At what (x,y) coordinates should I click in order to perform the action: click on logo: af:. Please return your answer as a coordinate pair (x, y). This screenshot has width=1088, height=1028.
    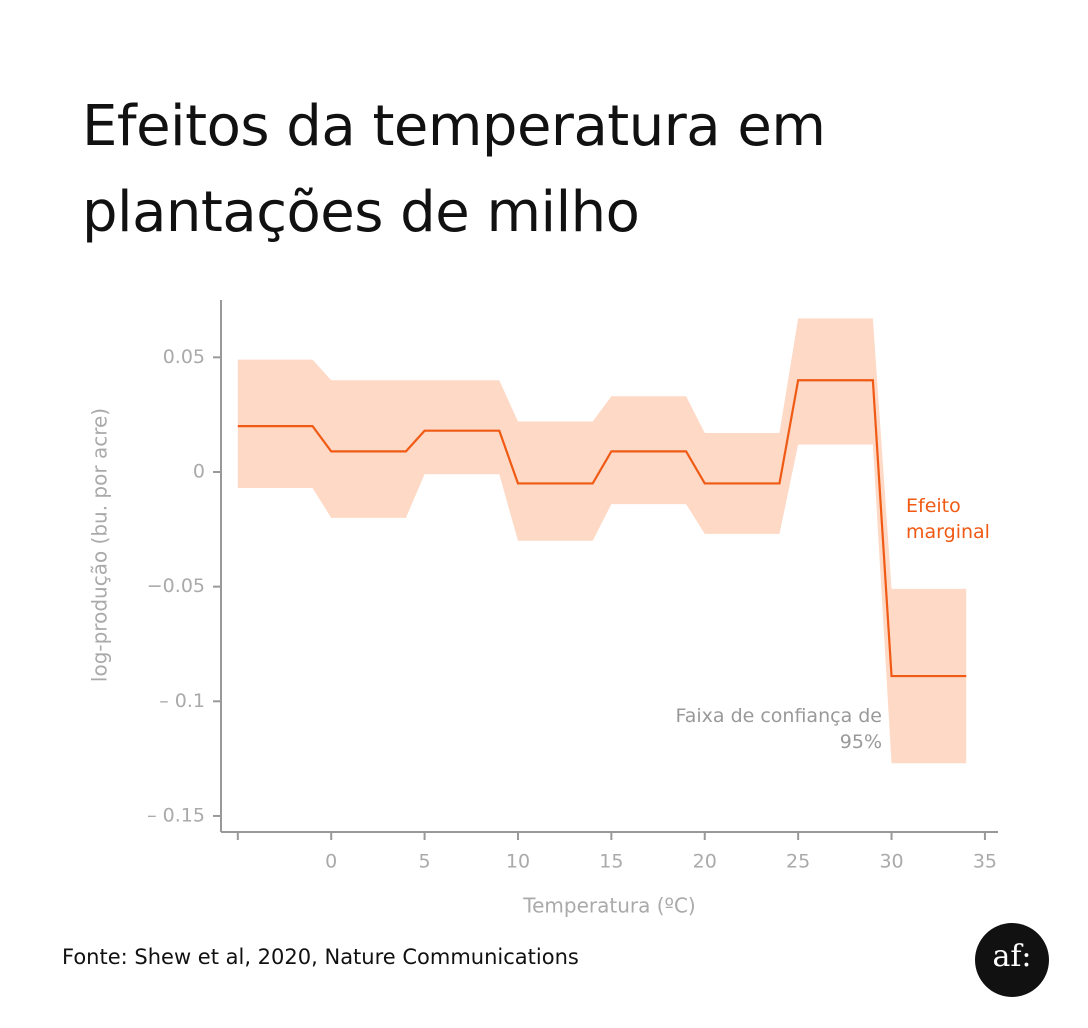
    Looking at the image, I should click on (1011, 956).